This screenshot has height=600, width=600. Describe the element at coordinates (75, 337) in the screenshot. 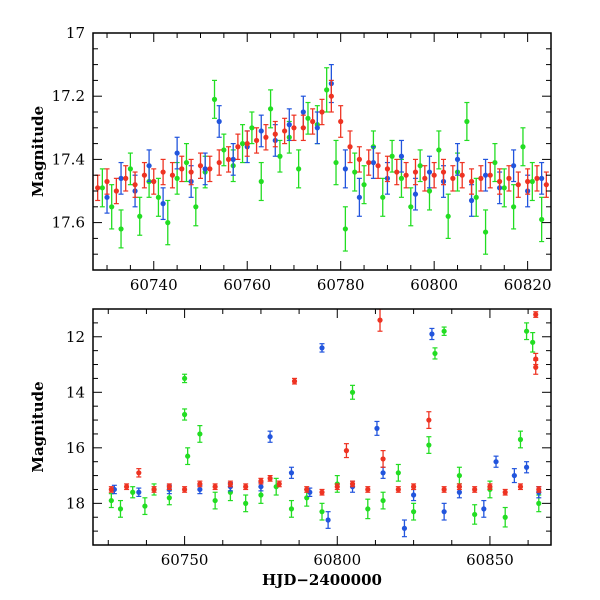

I see `y-tick-label: 12` at that location.